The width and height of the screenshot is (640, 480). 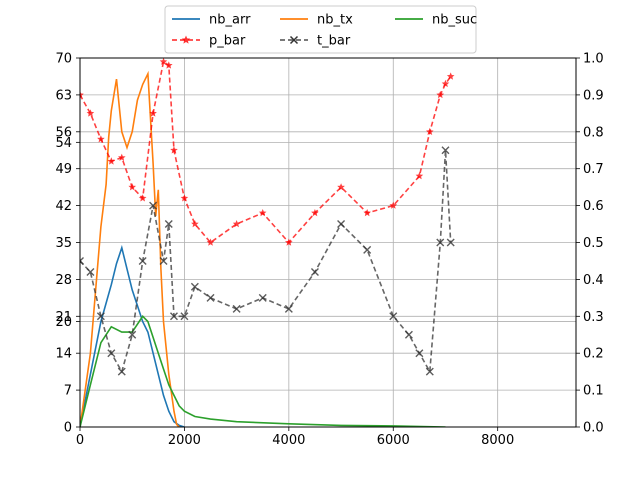 I want to click on y-right-tick-label: 0.1, so click(x=593, y=391).